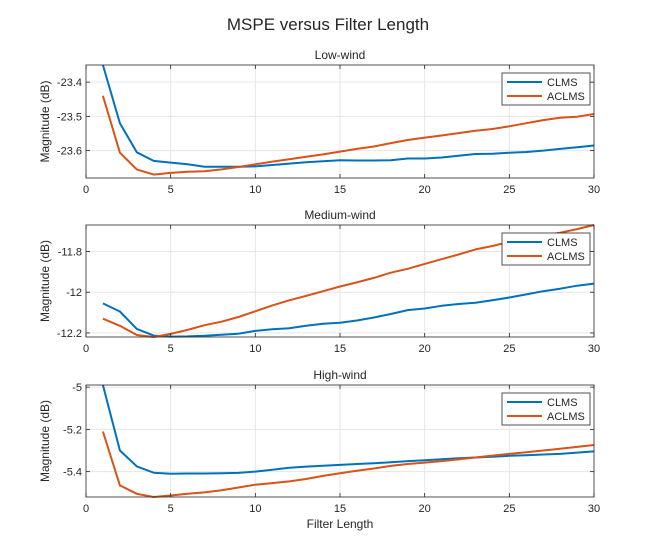 This screenshot has width=656, height=559. What do you see at coordinates (74, 293) in the screenshot?
I see `y-tick-label: -12` at bounding box center [74, 293].